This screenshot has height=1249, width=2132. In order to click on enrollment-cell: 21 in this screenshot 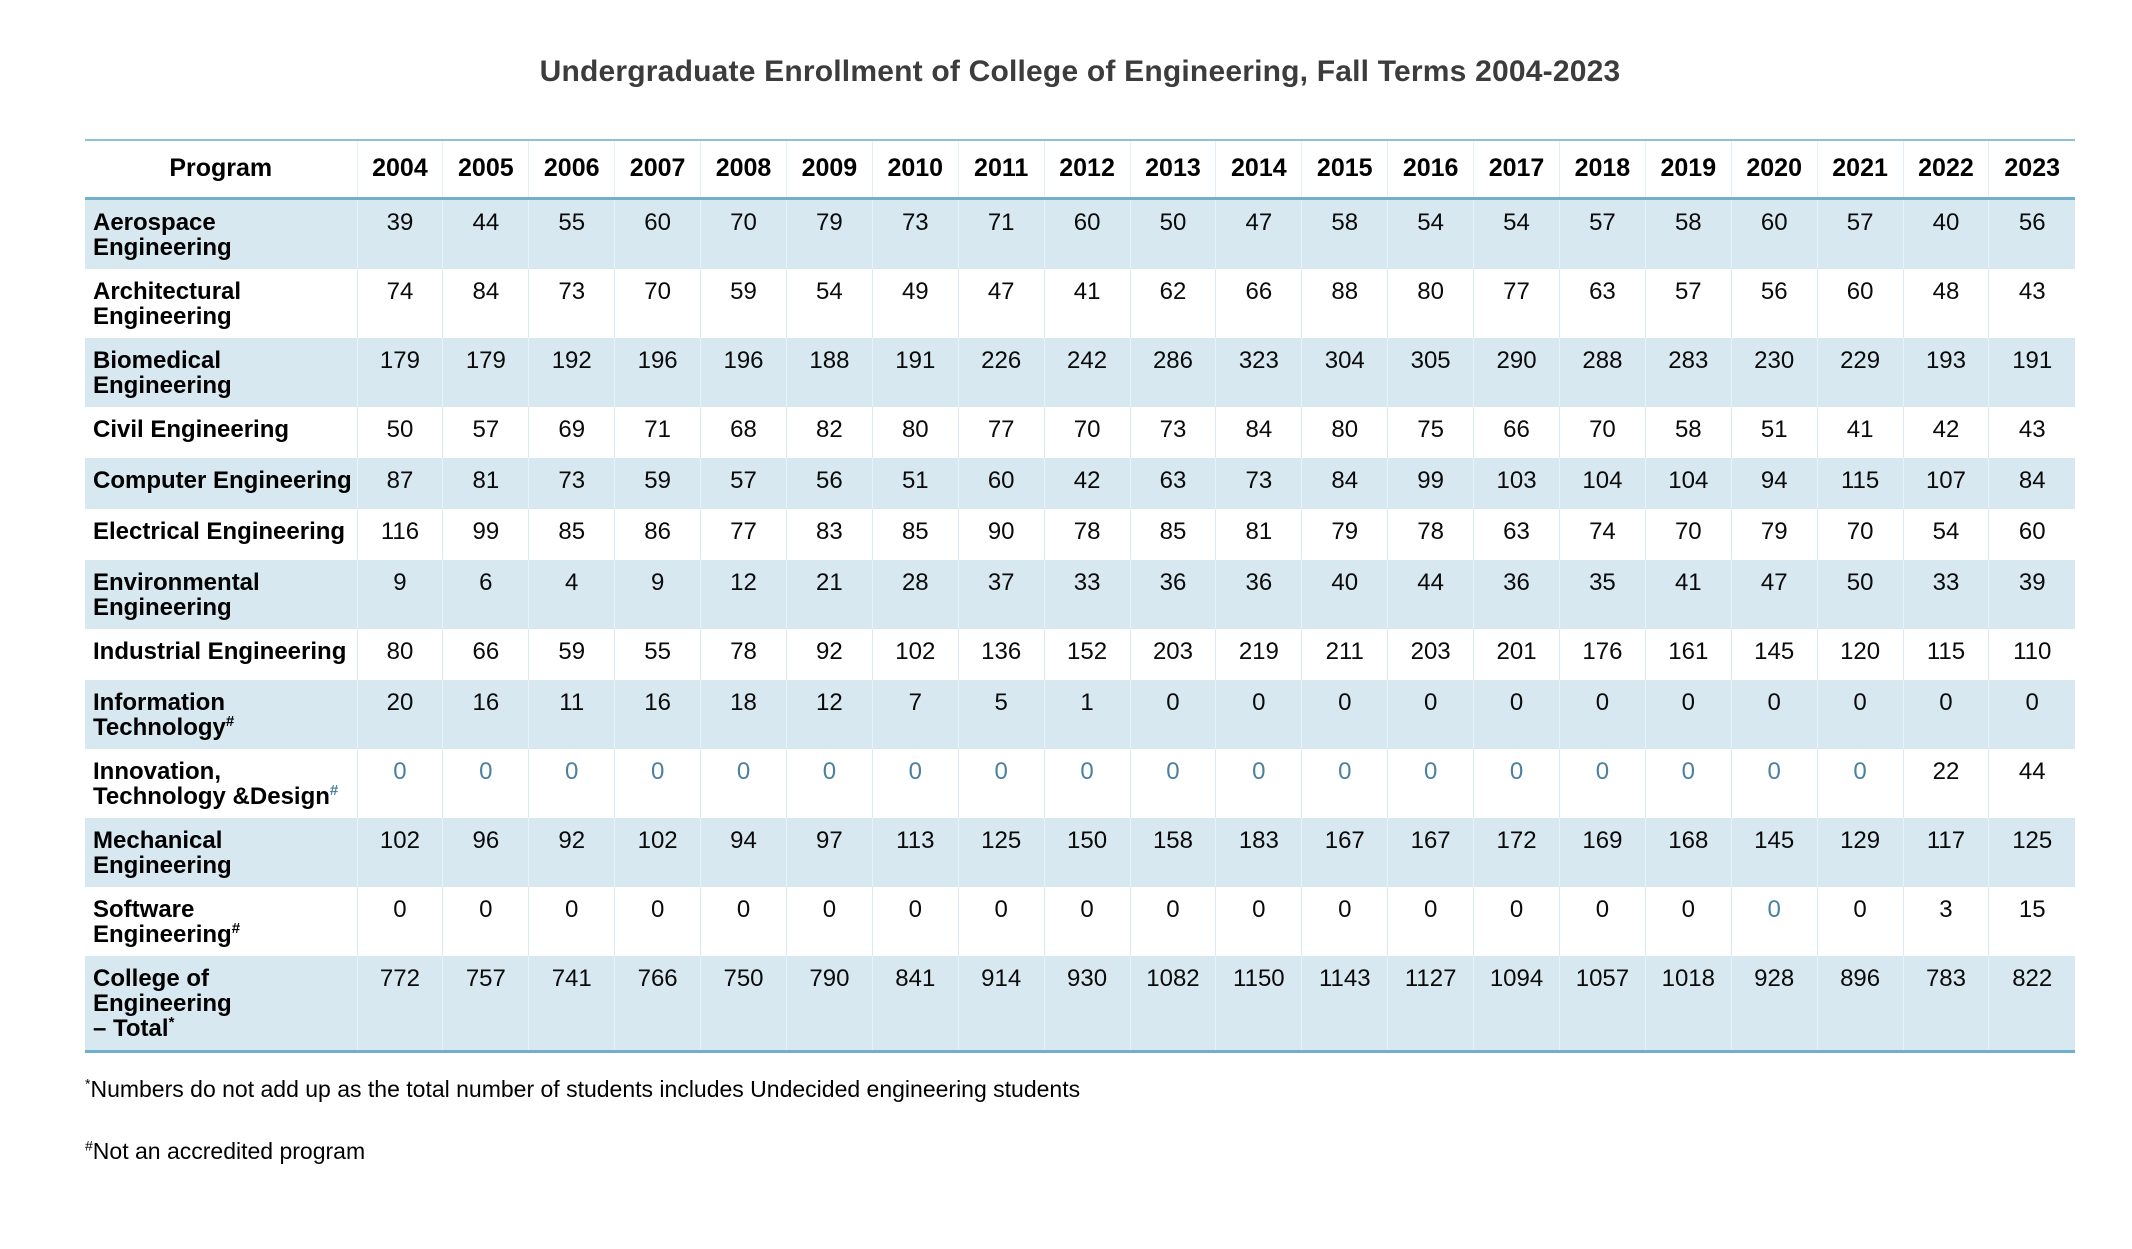, I will do `click(829, 594)`.